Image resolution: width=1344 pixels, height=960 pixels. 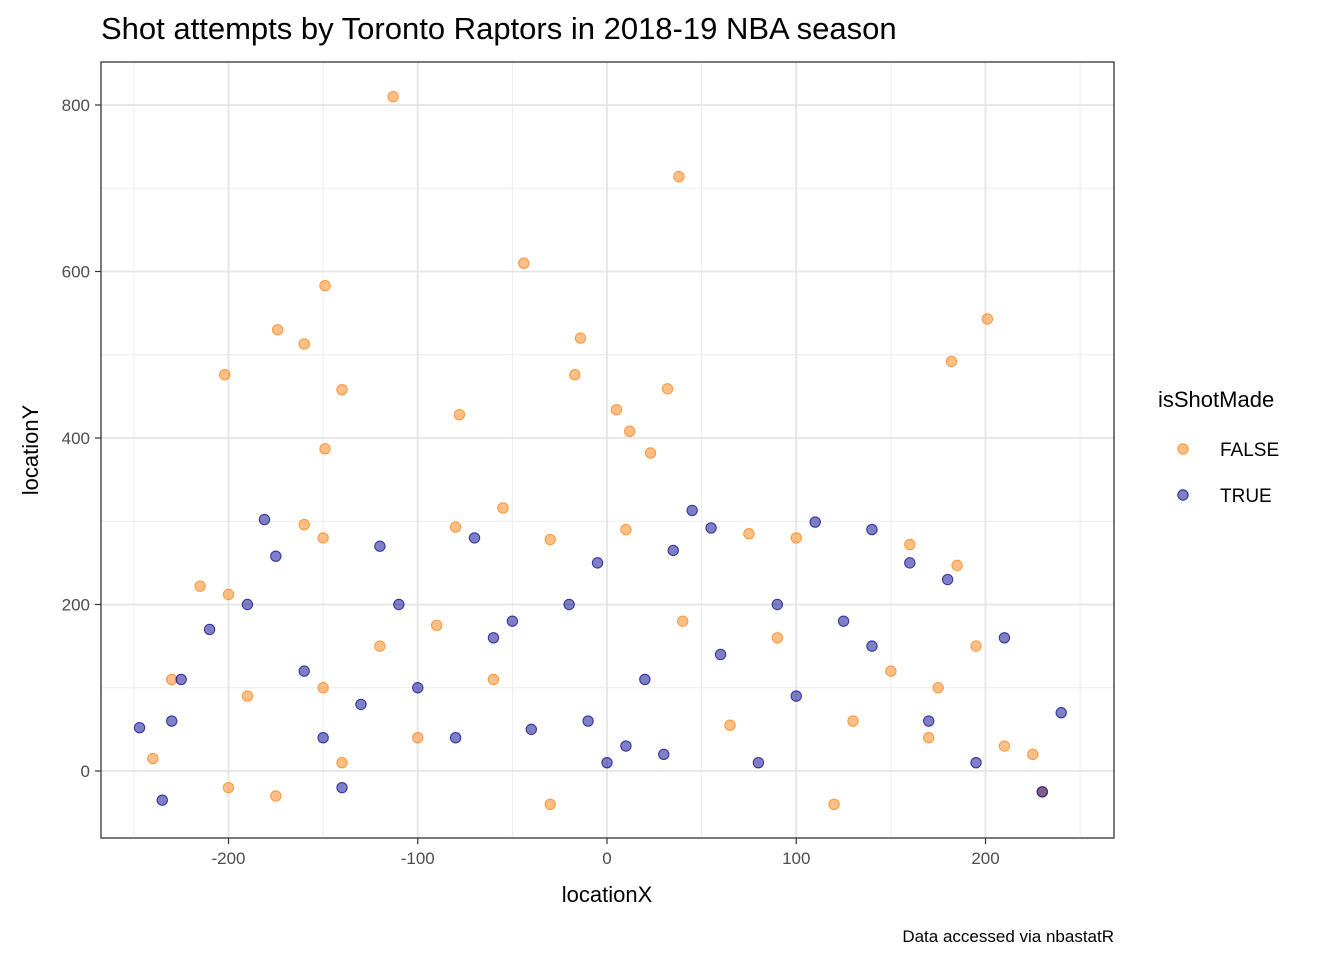 I want to click on legend: isShotMade FALSE TRUE, so click(x=1218, y=447).